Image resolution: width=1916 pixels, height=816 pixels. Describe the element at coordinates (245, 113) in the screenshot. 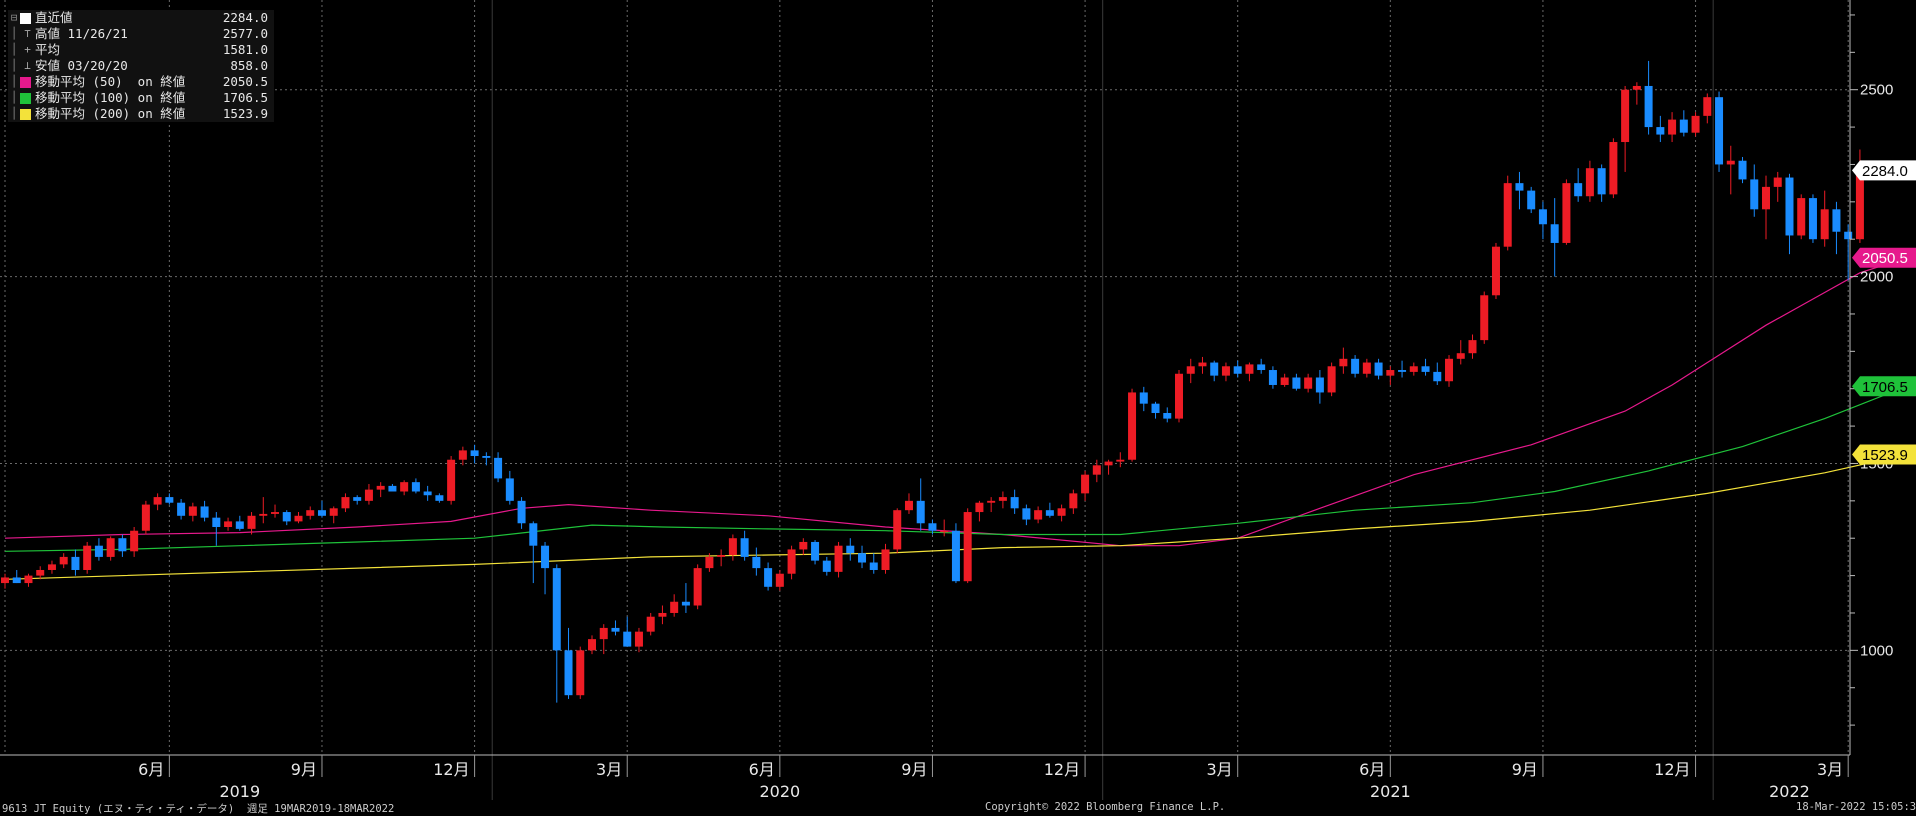

I see `legend-value: 1523.9` at that location.